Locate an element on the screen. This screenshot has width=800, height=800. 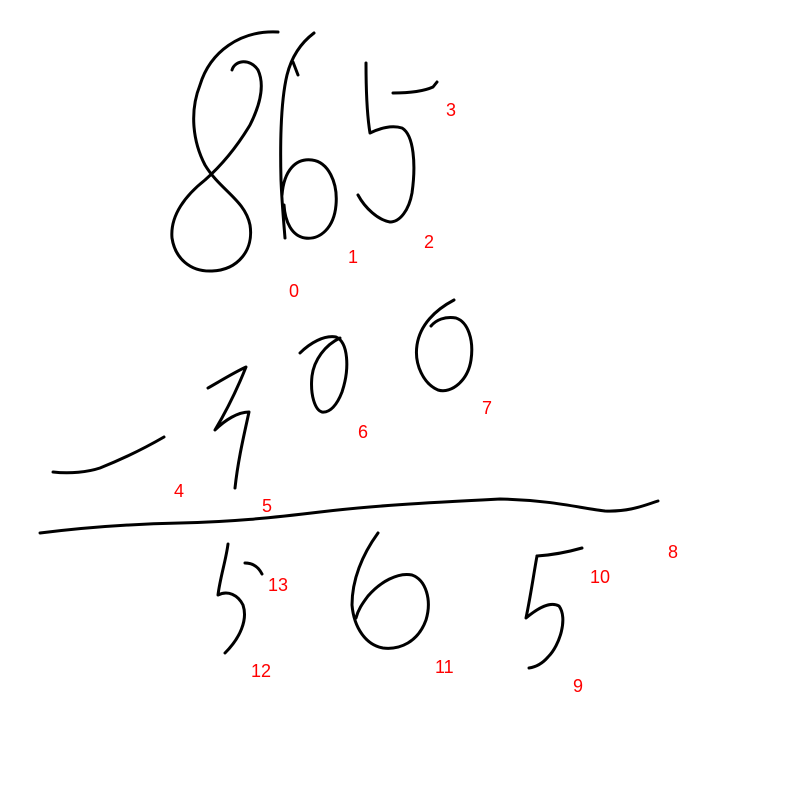
stroke-label-13: 13 is located at coordinates (278, 585).